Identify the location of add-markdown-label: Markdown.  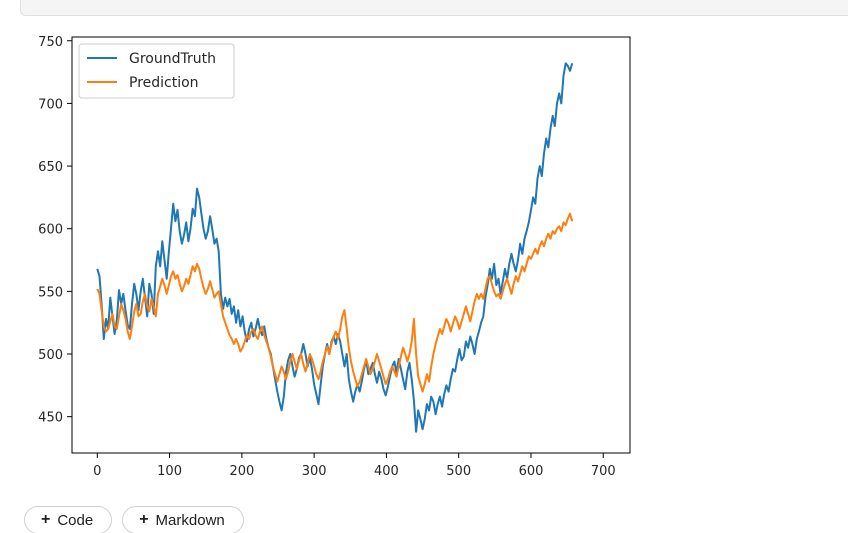
(190, 520).